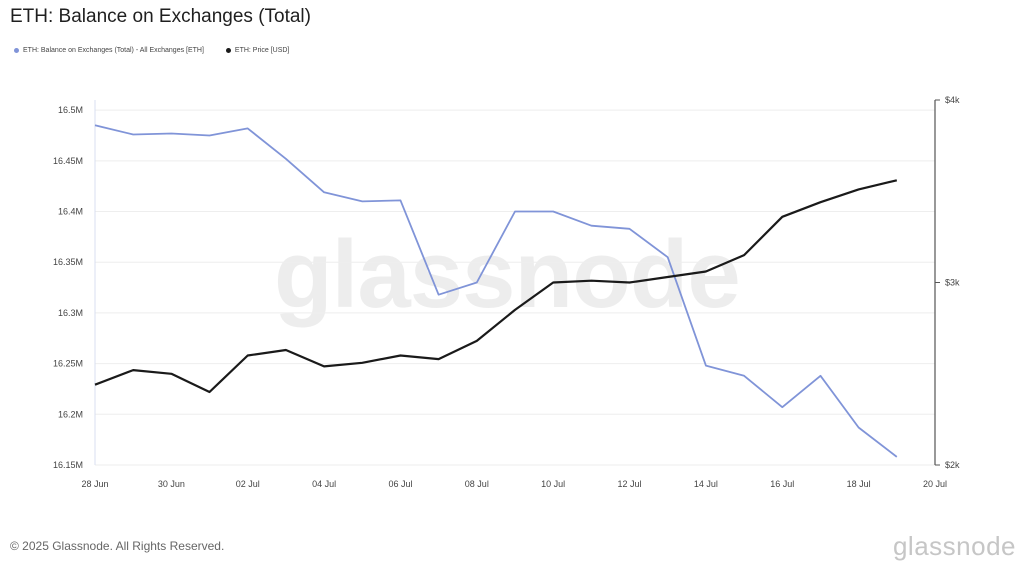 This screenshot has height=562, width=1024. I want to click on x-tick-label: 16 Jul, so click(782, 484).